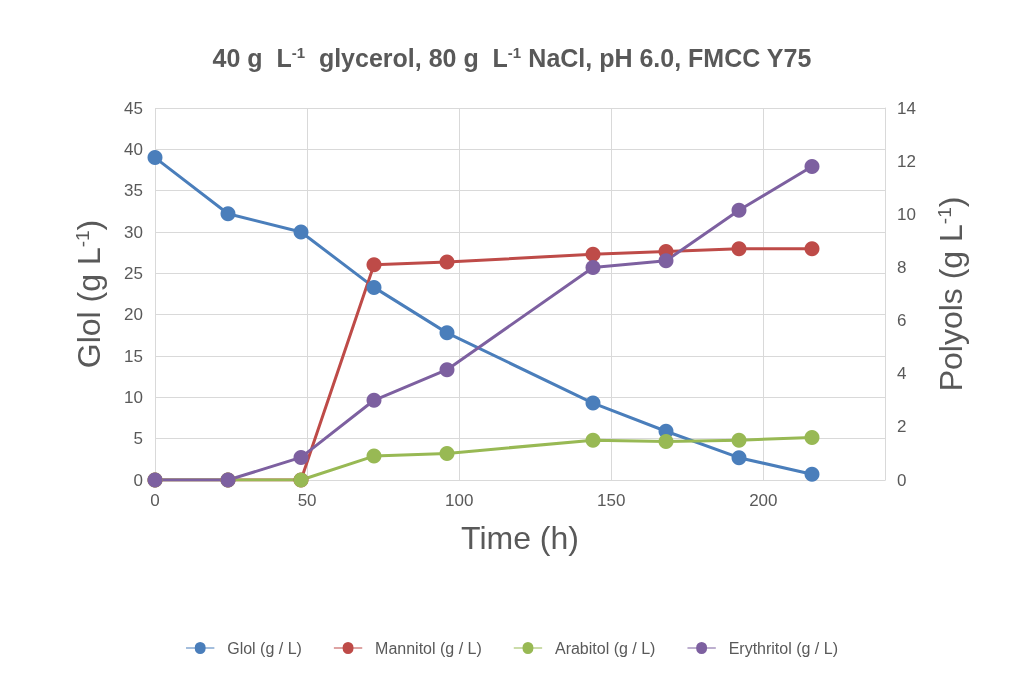  Describe the element at coordinates (902, 480) in the screenshot. I see `y2-tick-label: 0` at that location.